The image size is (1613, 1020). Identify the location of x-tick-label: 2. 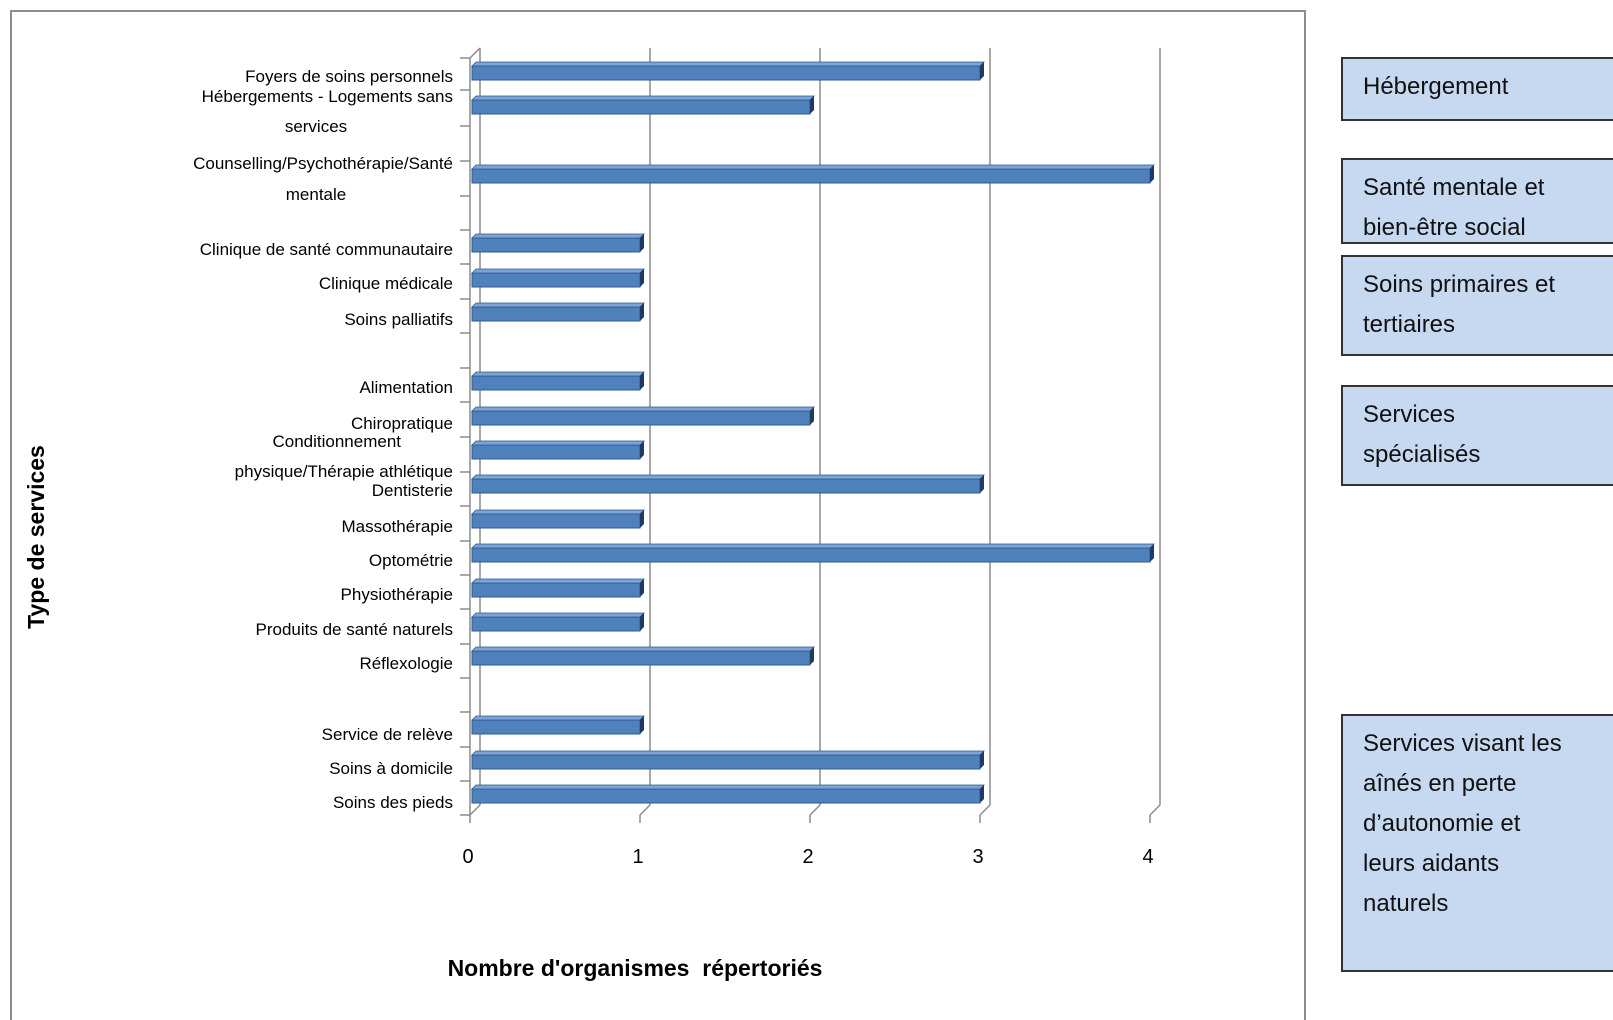
(807, 857).